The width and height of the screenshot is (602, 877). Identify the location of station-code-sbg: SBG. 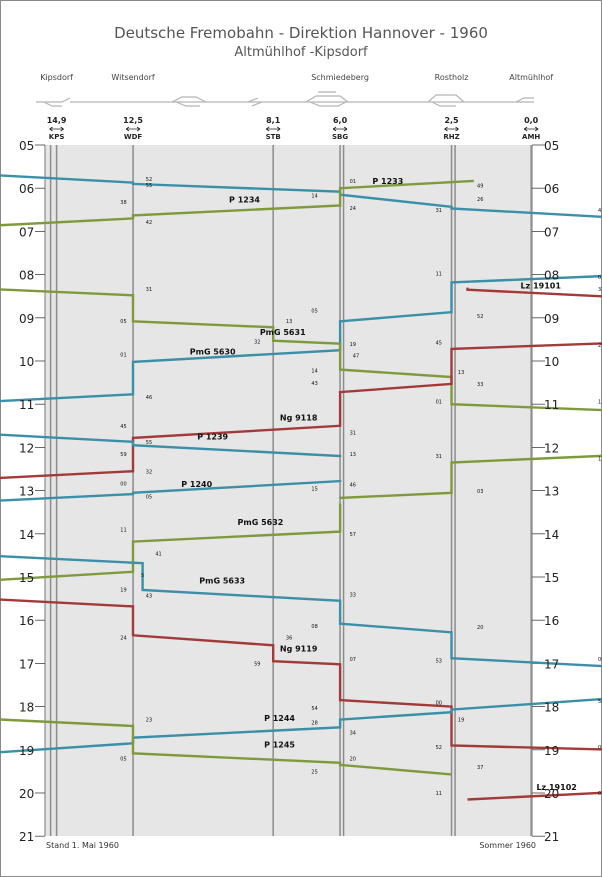
(340, 137).